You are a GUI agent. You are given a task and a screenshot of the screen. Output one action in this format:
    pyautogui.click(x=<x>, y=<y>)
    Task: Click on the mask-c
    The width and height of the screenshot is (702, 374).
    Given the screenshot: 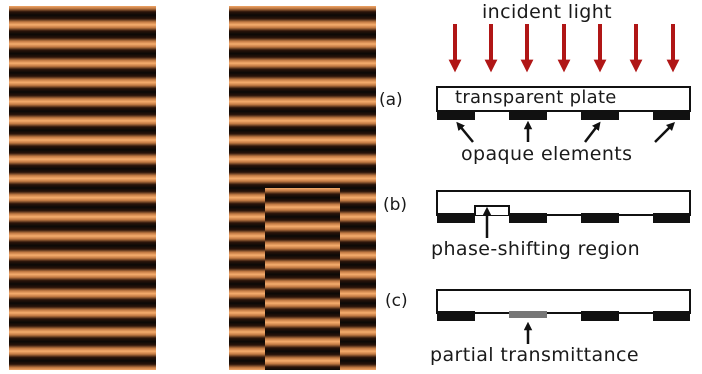 What is the action you would take?
    pyautogui.click(x=563, y=316)
    